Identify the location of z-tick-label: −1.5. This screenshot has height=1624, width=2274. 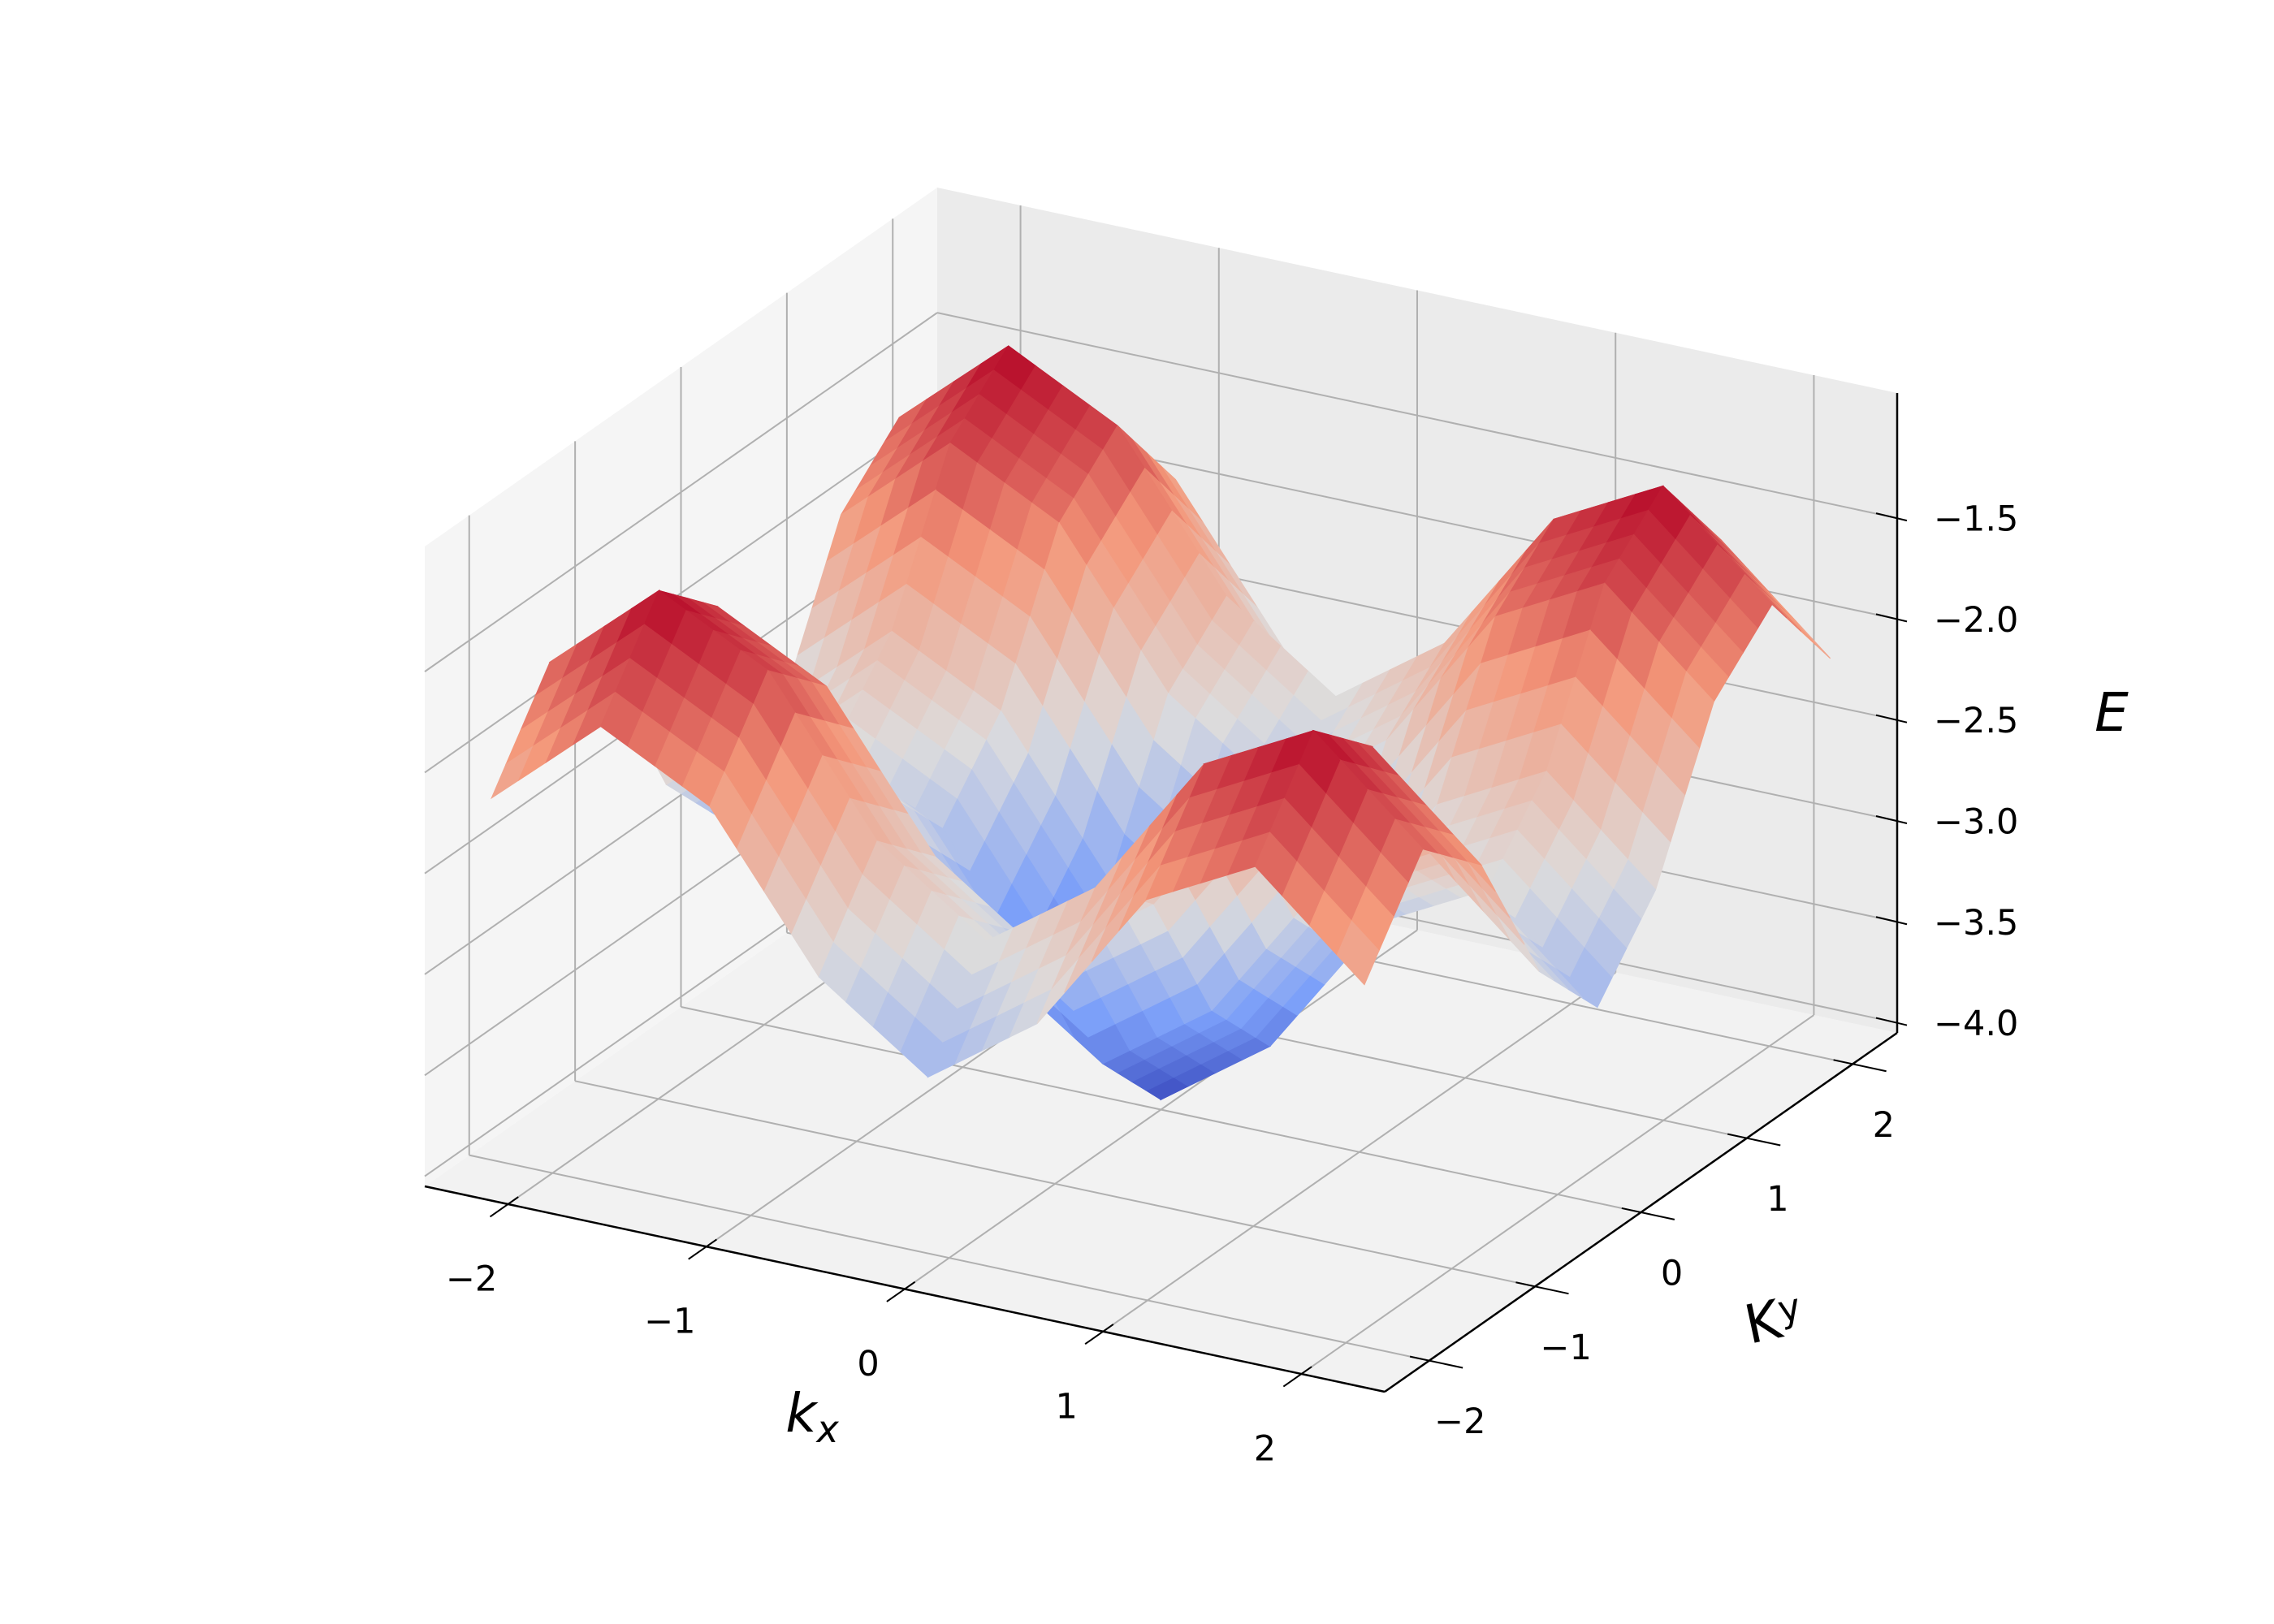
(1976, 520).